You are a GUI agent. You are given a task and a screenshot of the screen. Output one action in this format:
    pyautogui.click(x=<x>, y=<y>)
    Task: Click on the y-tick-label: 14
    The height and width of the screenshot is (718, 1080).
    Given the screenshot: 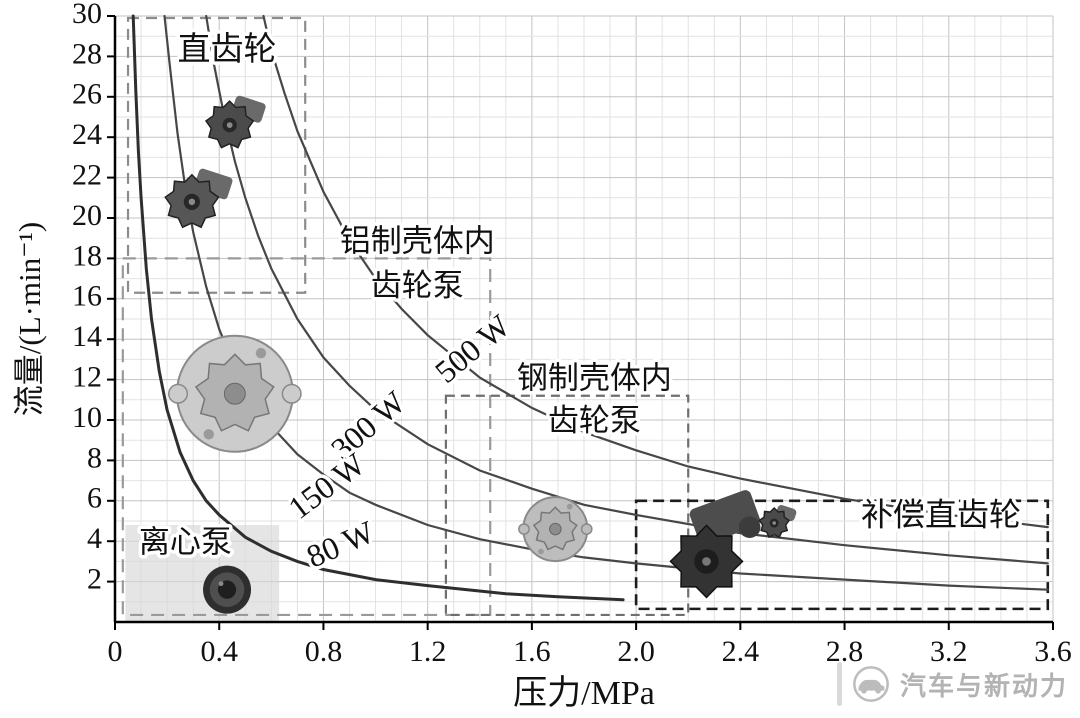 What is the action you would take?
    pyautogui.click(x=87, y=336)
    